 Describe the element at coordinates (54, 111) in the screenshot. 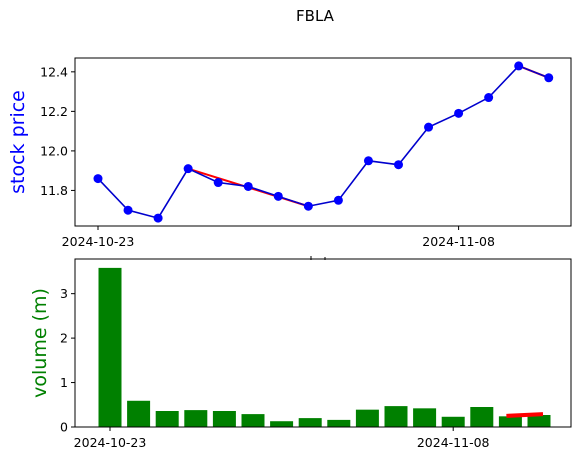

I see `price-y-tick-label: 12.2` at that location.